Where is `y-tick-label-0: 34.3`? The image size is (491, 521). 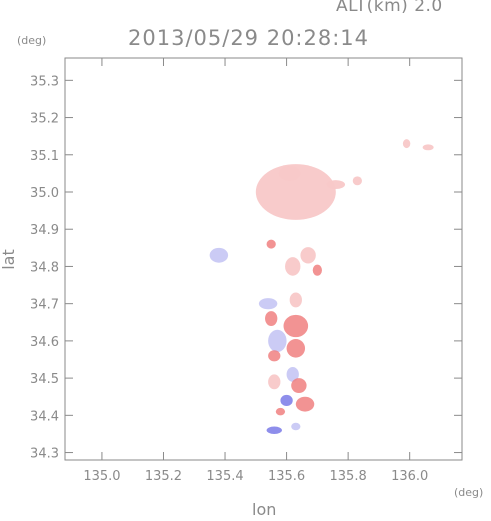
y-tick-label-0: 34.3 is located at coordinates (44, 454).